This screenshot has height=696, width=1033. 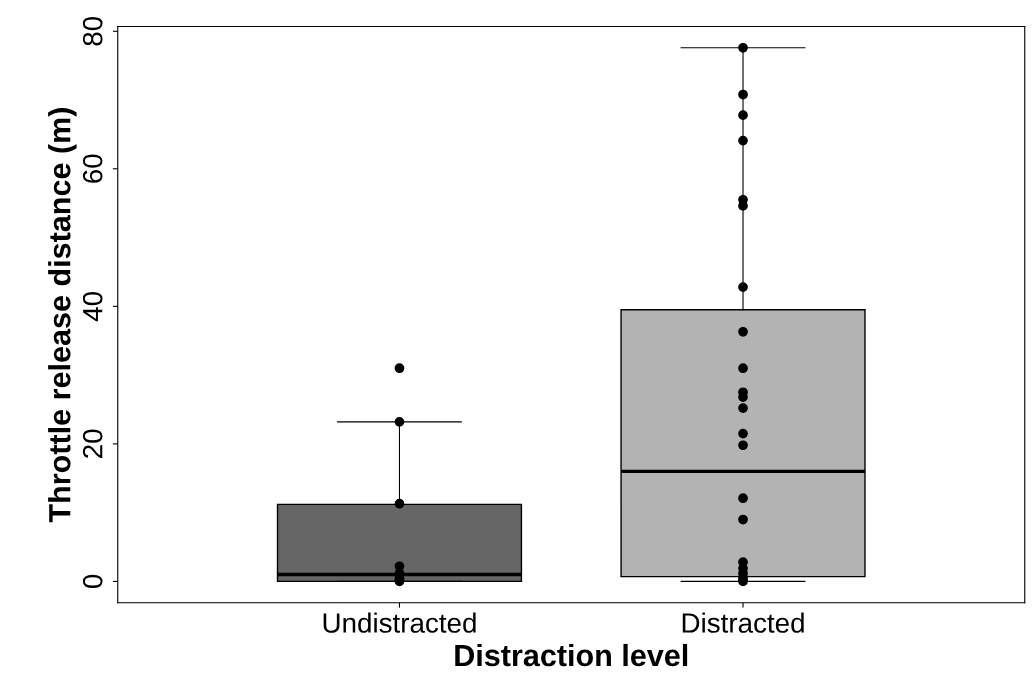 What do you see at coordinates (92, 581) in the screenshot?
I see `y-tick-label: 0` at bounding box center [92, 581].